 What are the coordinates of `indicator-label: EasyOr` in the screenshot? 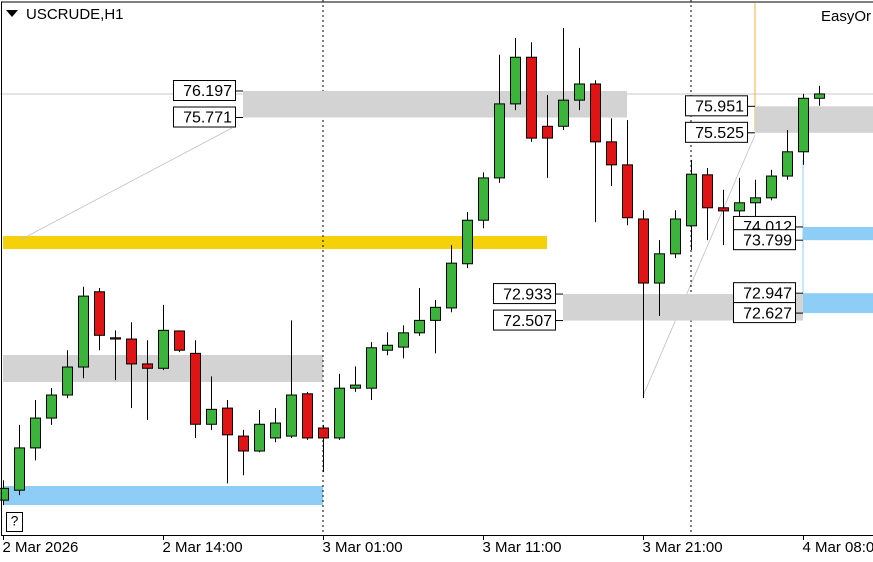 It's located at (846, 16).